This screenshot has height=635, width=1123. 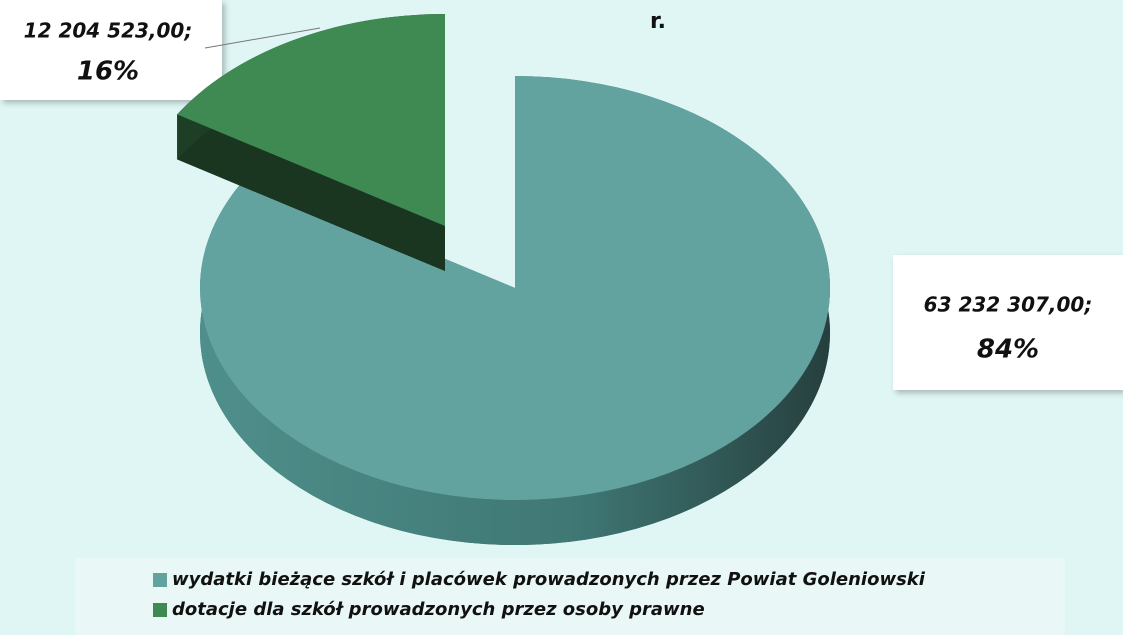 I want to click on data-label: 12 204 523,00;, so click(x=108, y=31).